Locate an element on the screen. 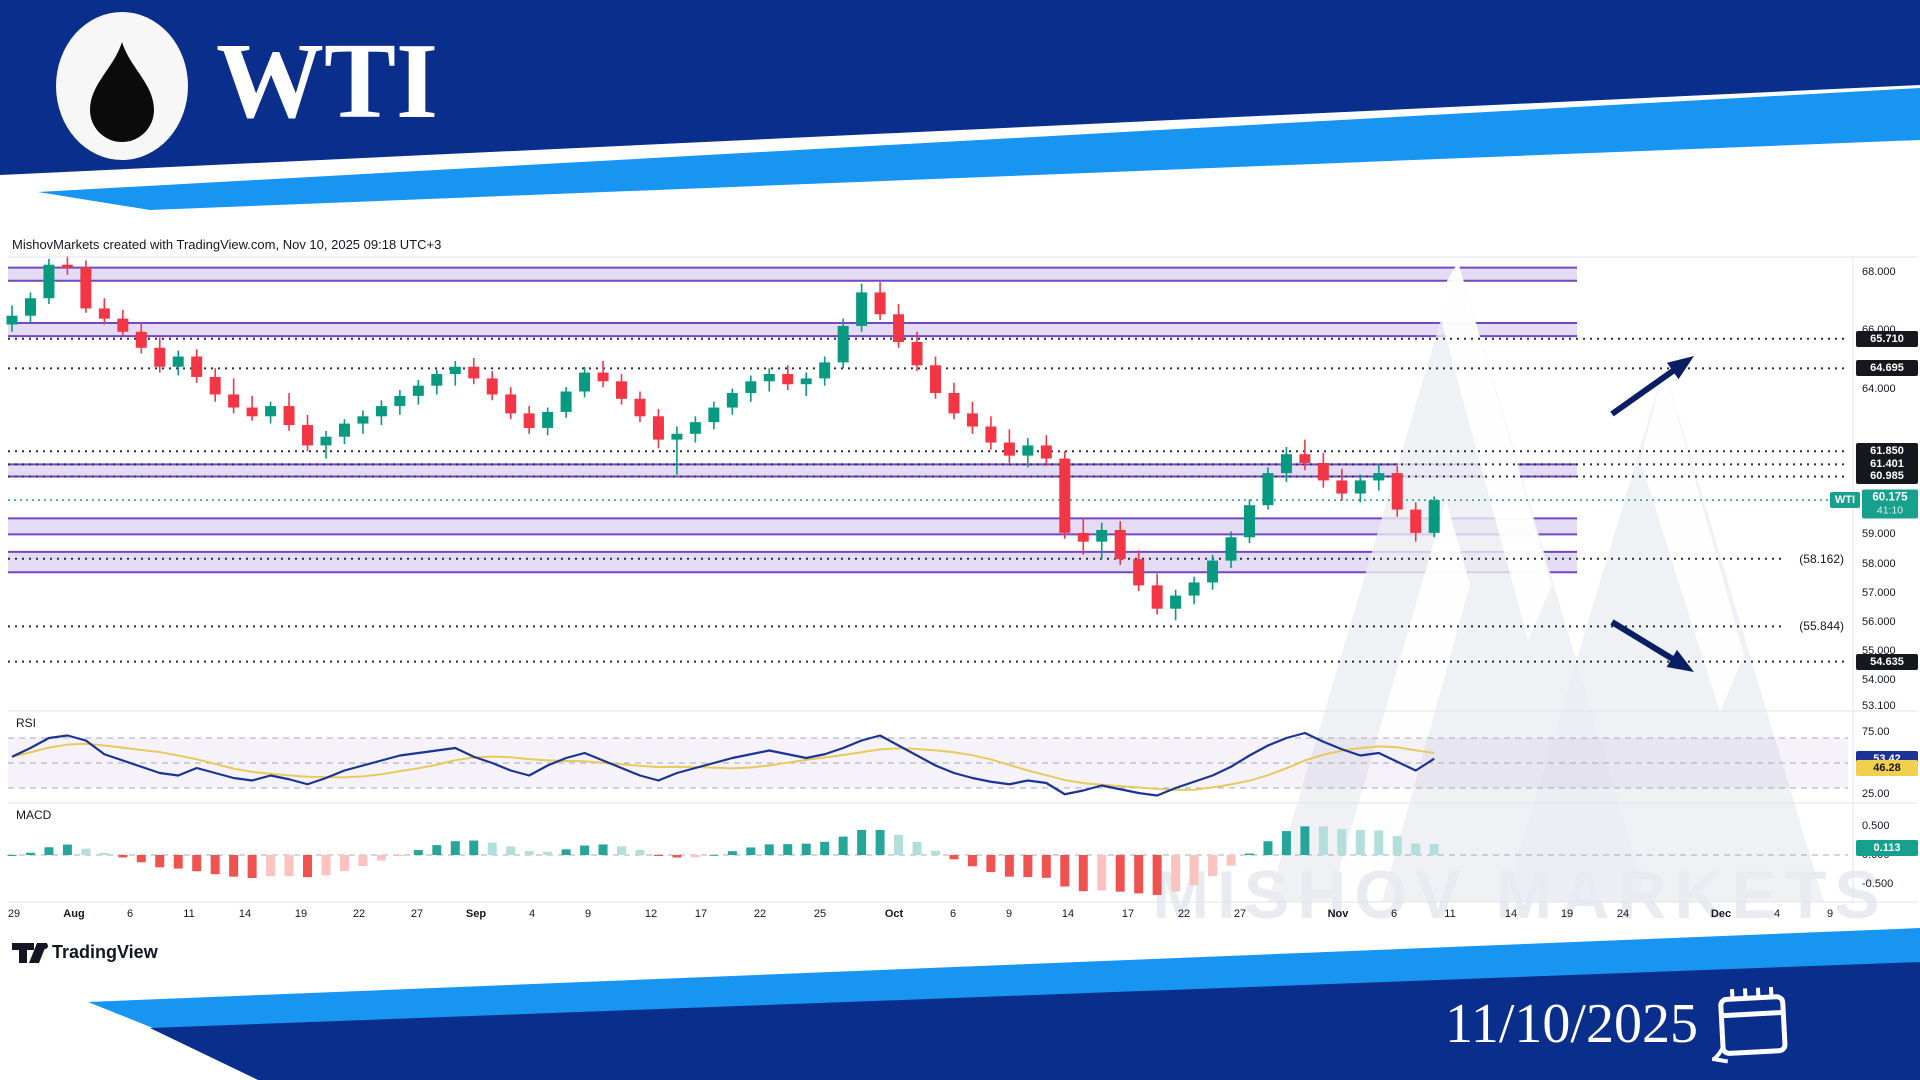  date-axis-label: 6 is located at coordinates (953, 914).